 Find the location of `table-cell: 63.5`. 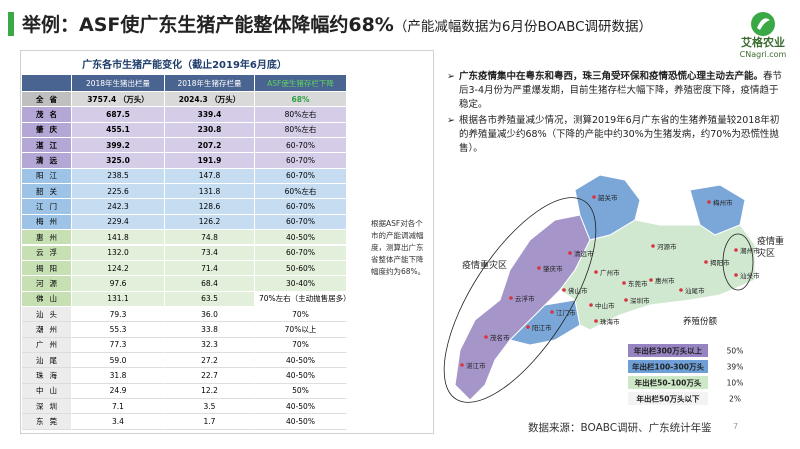

table-cell: 63.5 is located at coordinates (210, 299).